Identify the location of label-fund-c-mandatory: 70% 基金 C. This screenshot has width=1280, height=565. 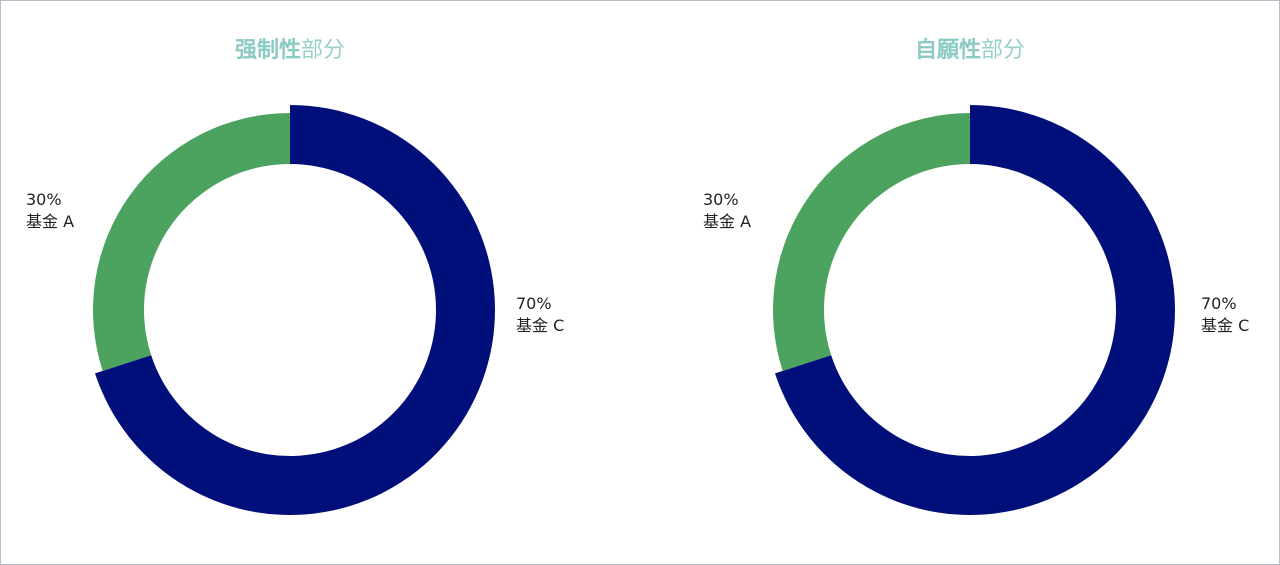
(540, 314).